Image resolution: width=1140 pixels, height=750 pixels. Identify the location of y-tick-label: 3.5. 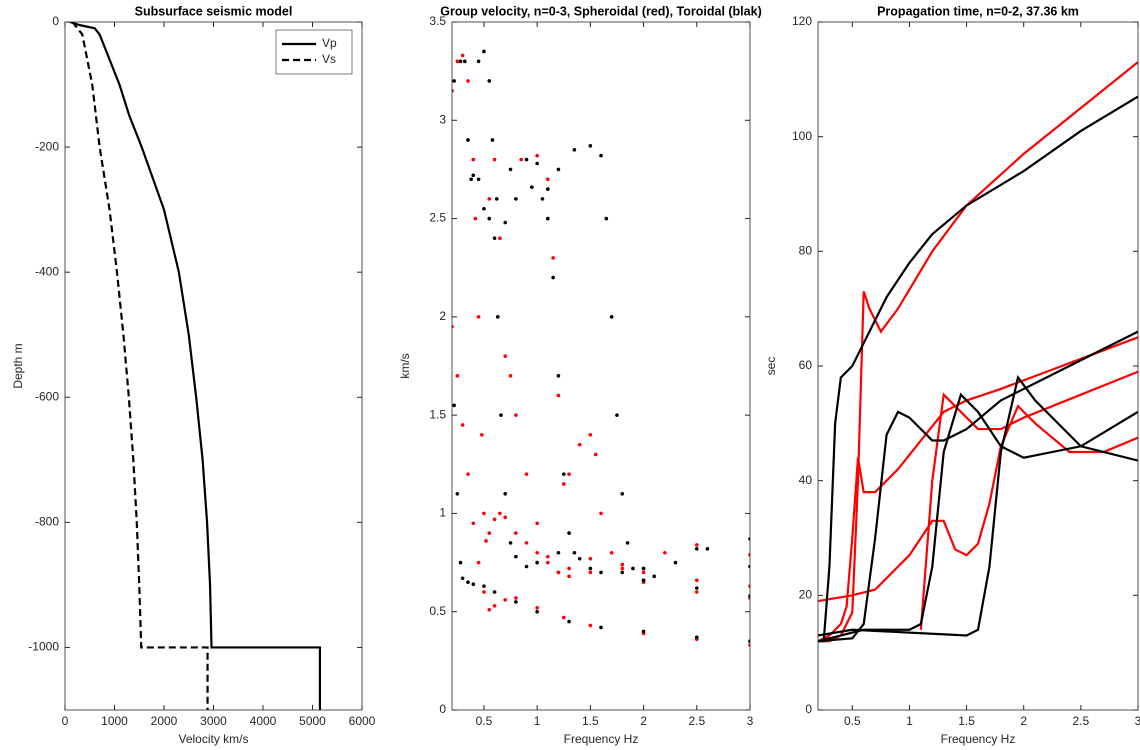
(437, 21).